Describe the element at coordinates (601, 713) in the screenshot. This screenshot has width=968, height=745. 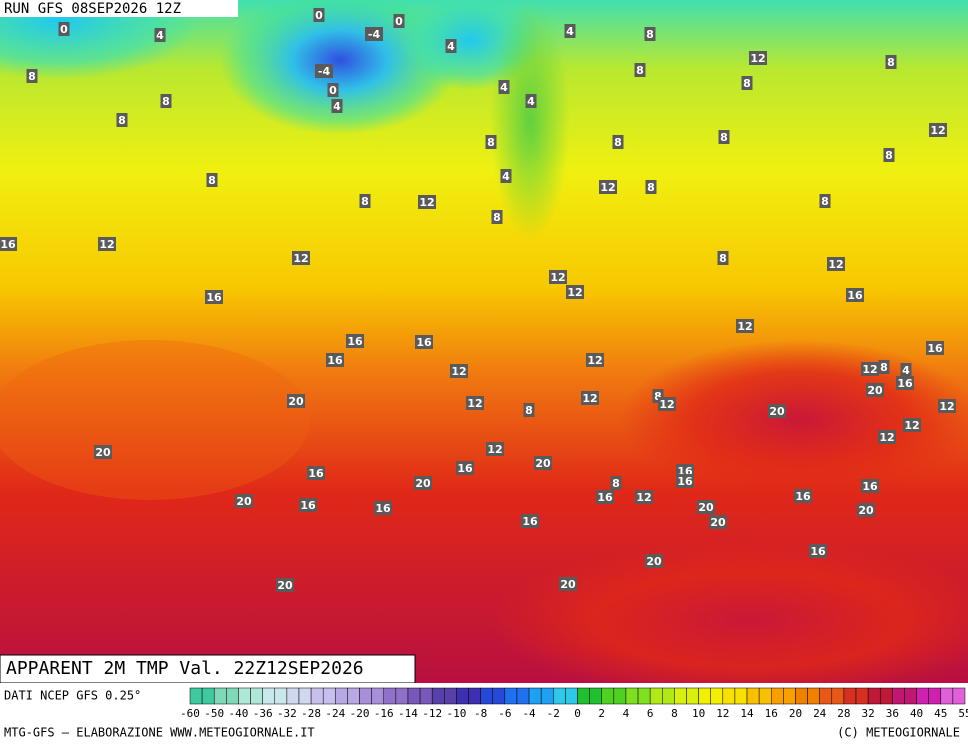
I see `colorbar-tick: 2` at that location.